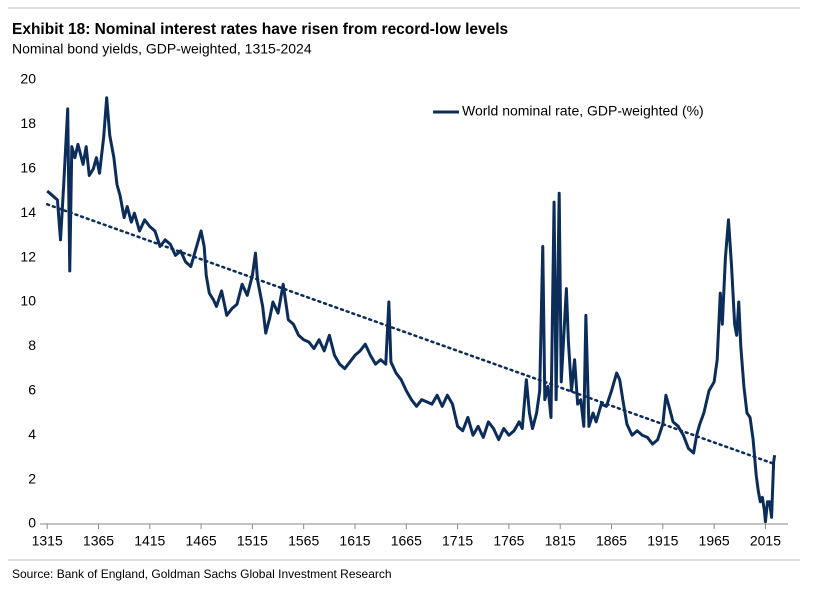 This screenshot has height=592, width=814. Describe the element at coordinates (32, 478) in the screenshot. I see `y-tick-label: 2` at that location.